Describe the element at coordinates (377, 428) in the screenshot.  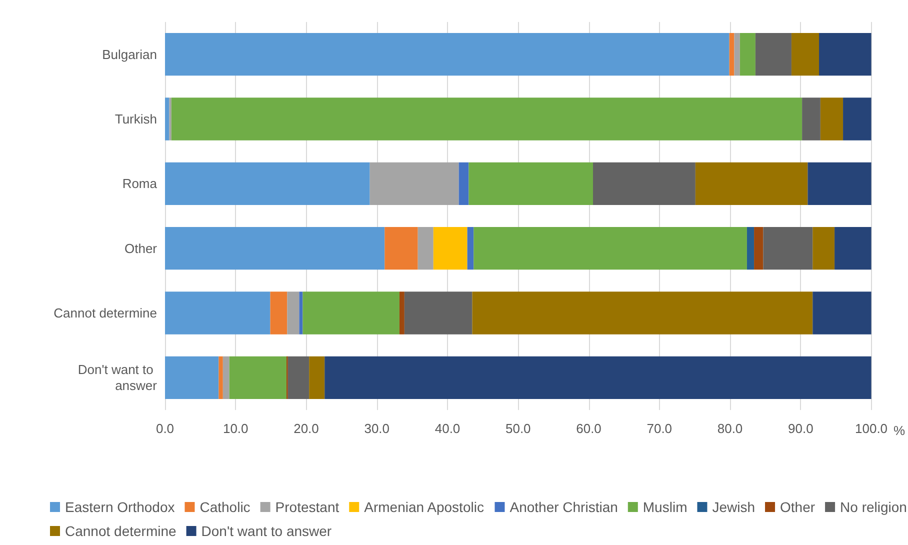
I see `x-tick-label: 30.0` at that location.